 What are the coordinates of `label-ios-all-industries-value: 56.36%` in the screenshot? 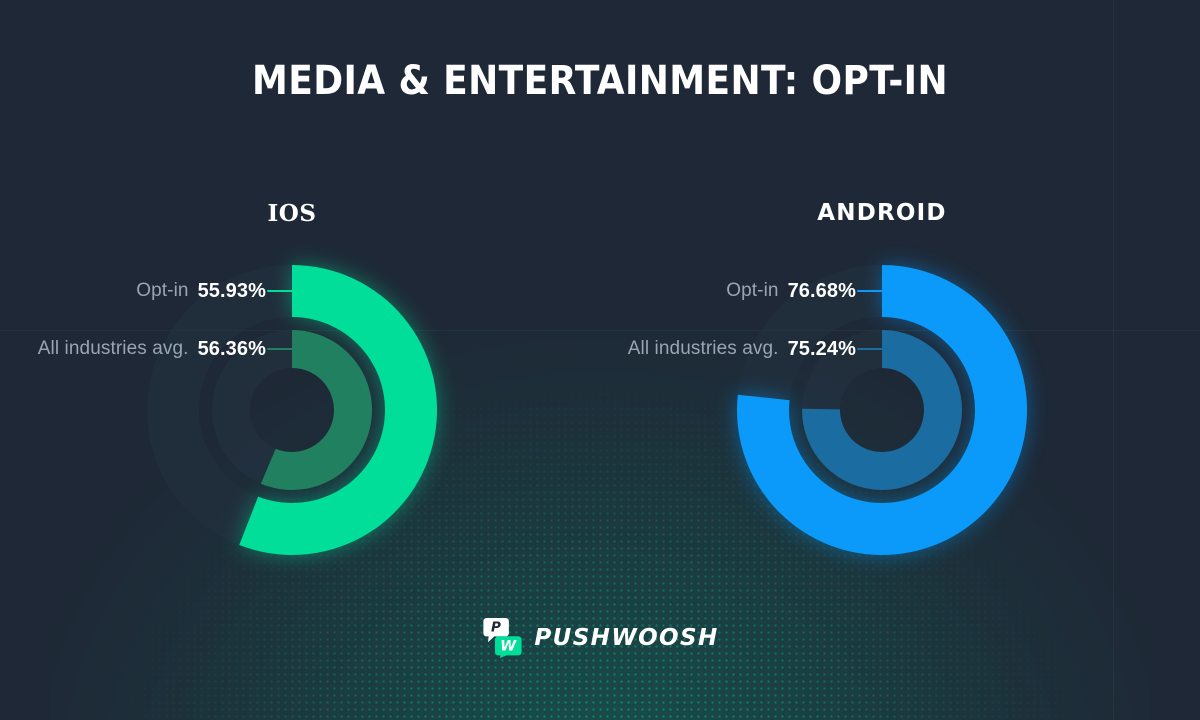 It's located at (231, 348).